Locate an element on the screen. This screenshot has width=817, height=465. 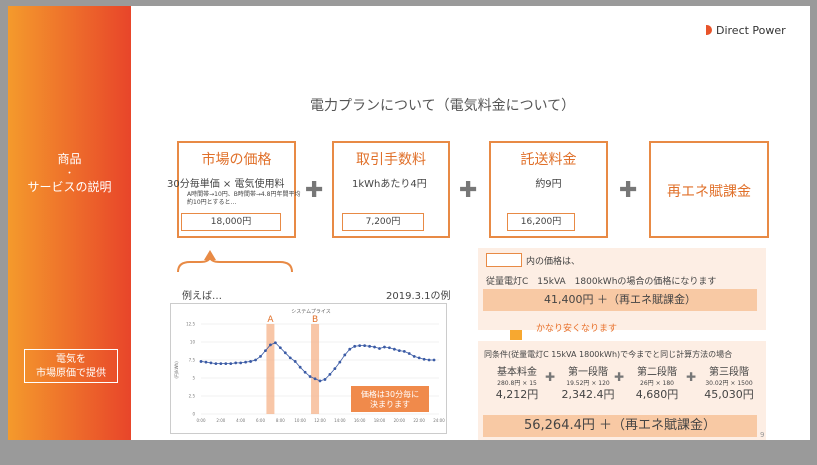
sidebar-badge: 電気を 市場原価で提供 is located at coordinates (71, 366).